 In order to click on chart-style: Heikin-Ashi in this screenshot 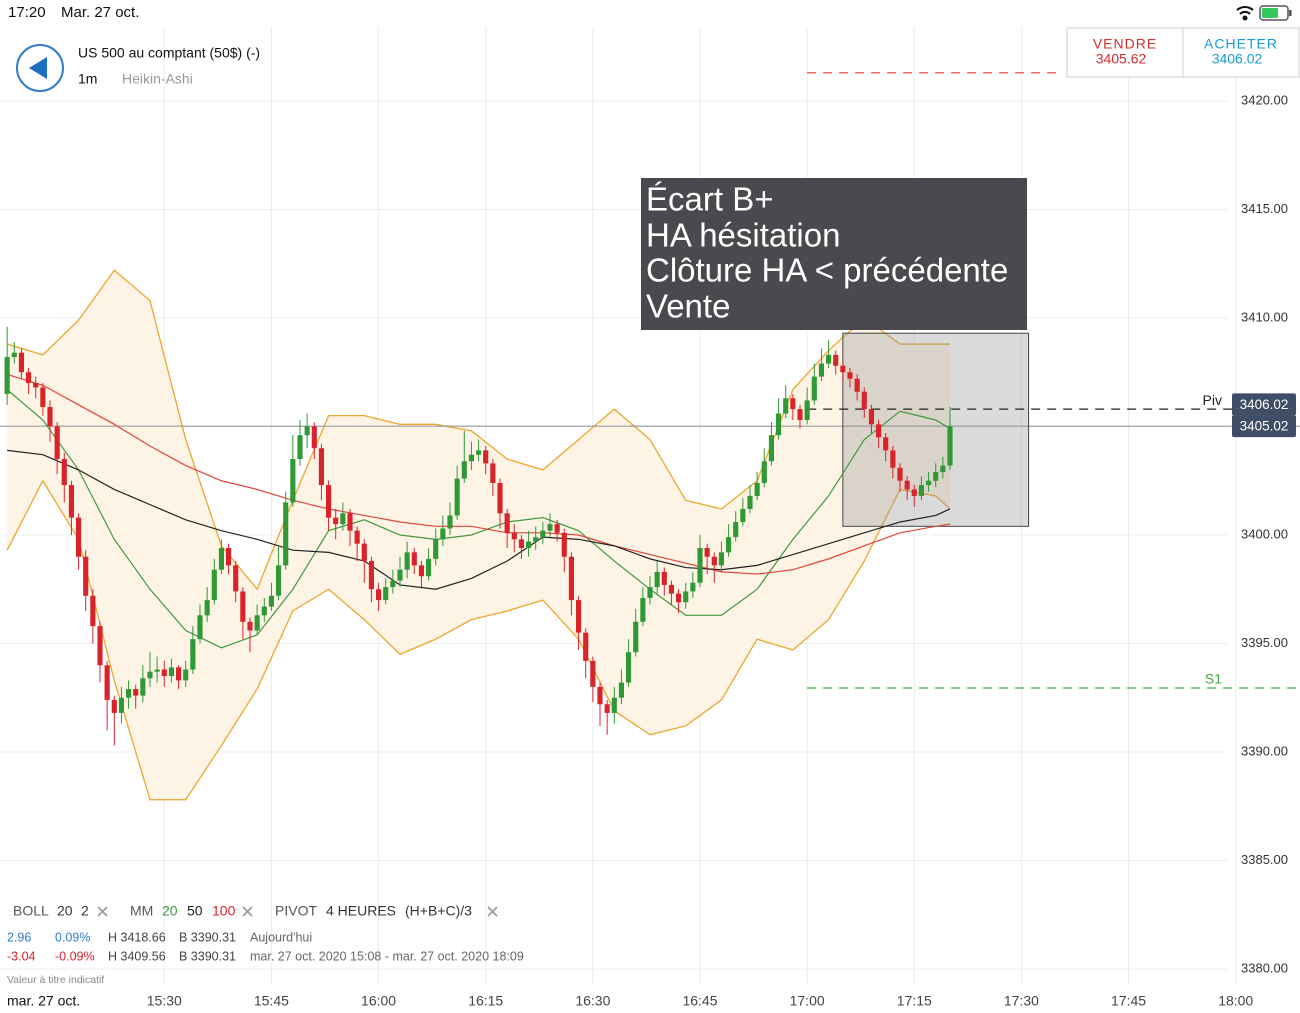, I will do `click(157, 79)`.